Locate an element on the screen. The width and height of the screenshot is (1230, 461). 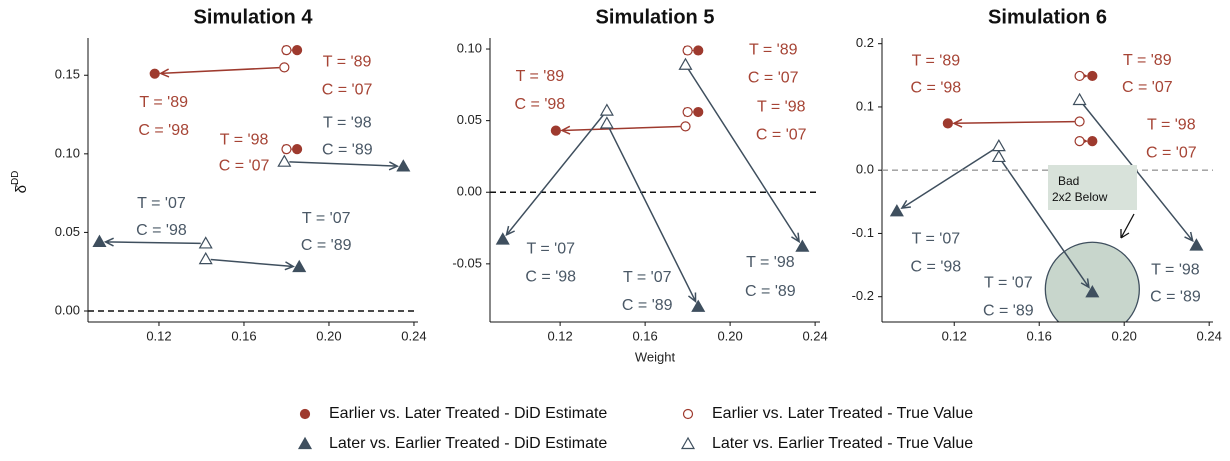
legend-label: Earlier vs. Later Treated - True Value is located at coordinates (842, 413).